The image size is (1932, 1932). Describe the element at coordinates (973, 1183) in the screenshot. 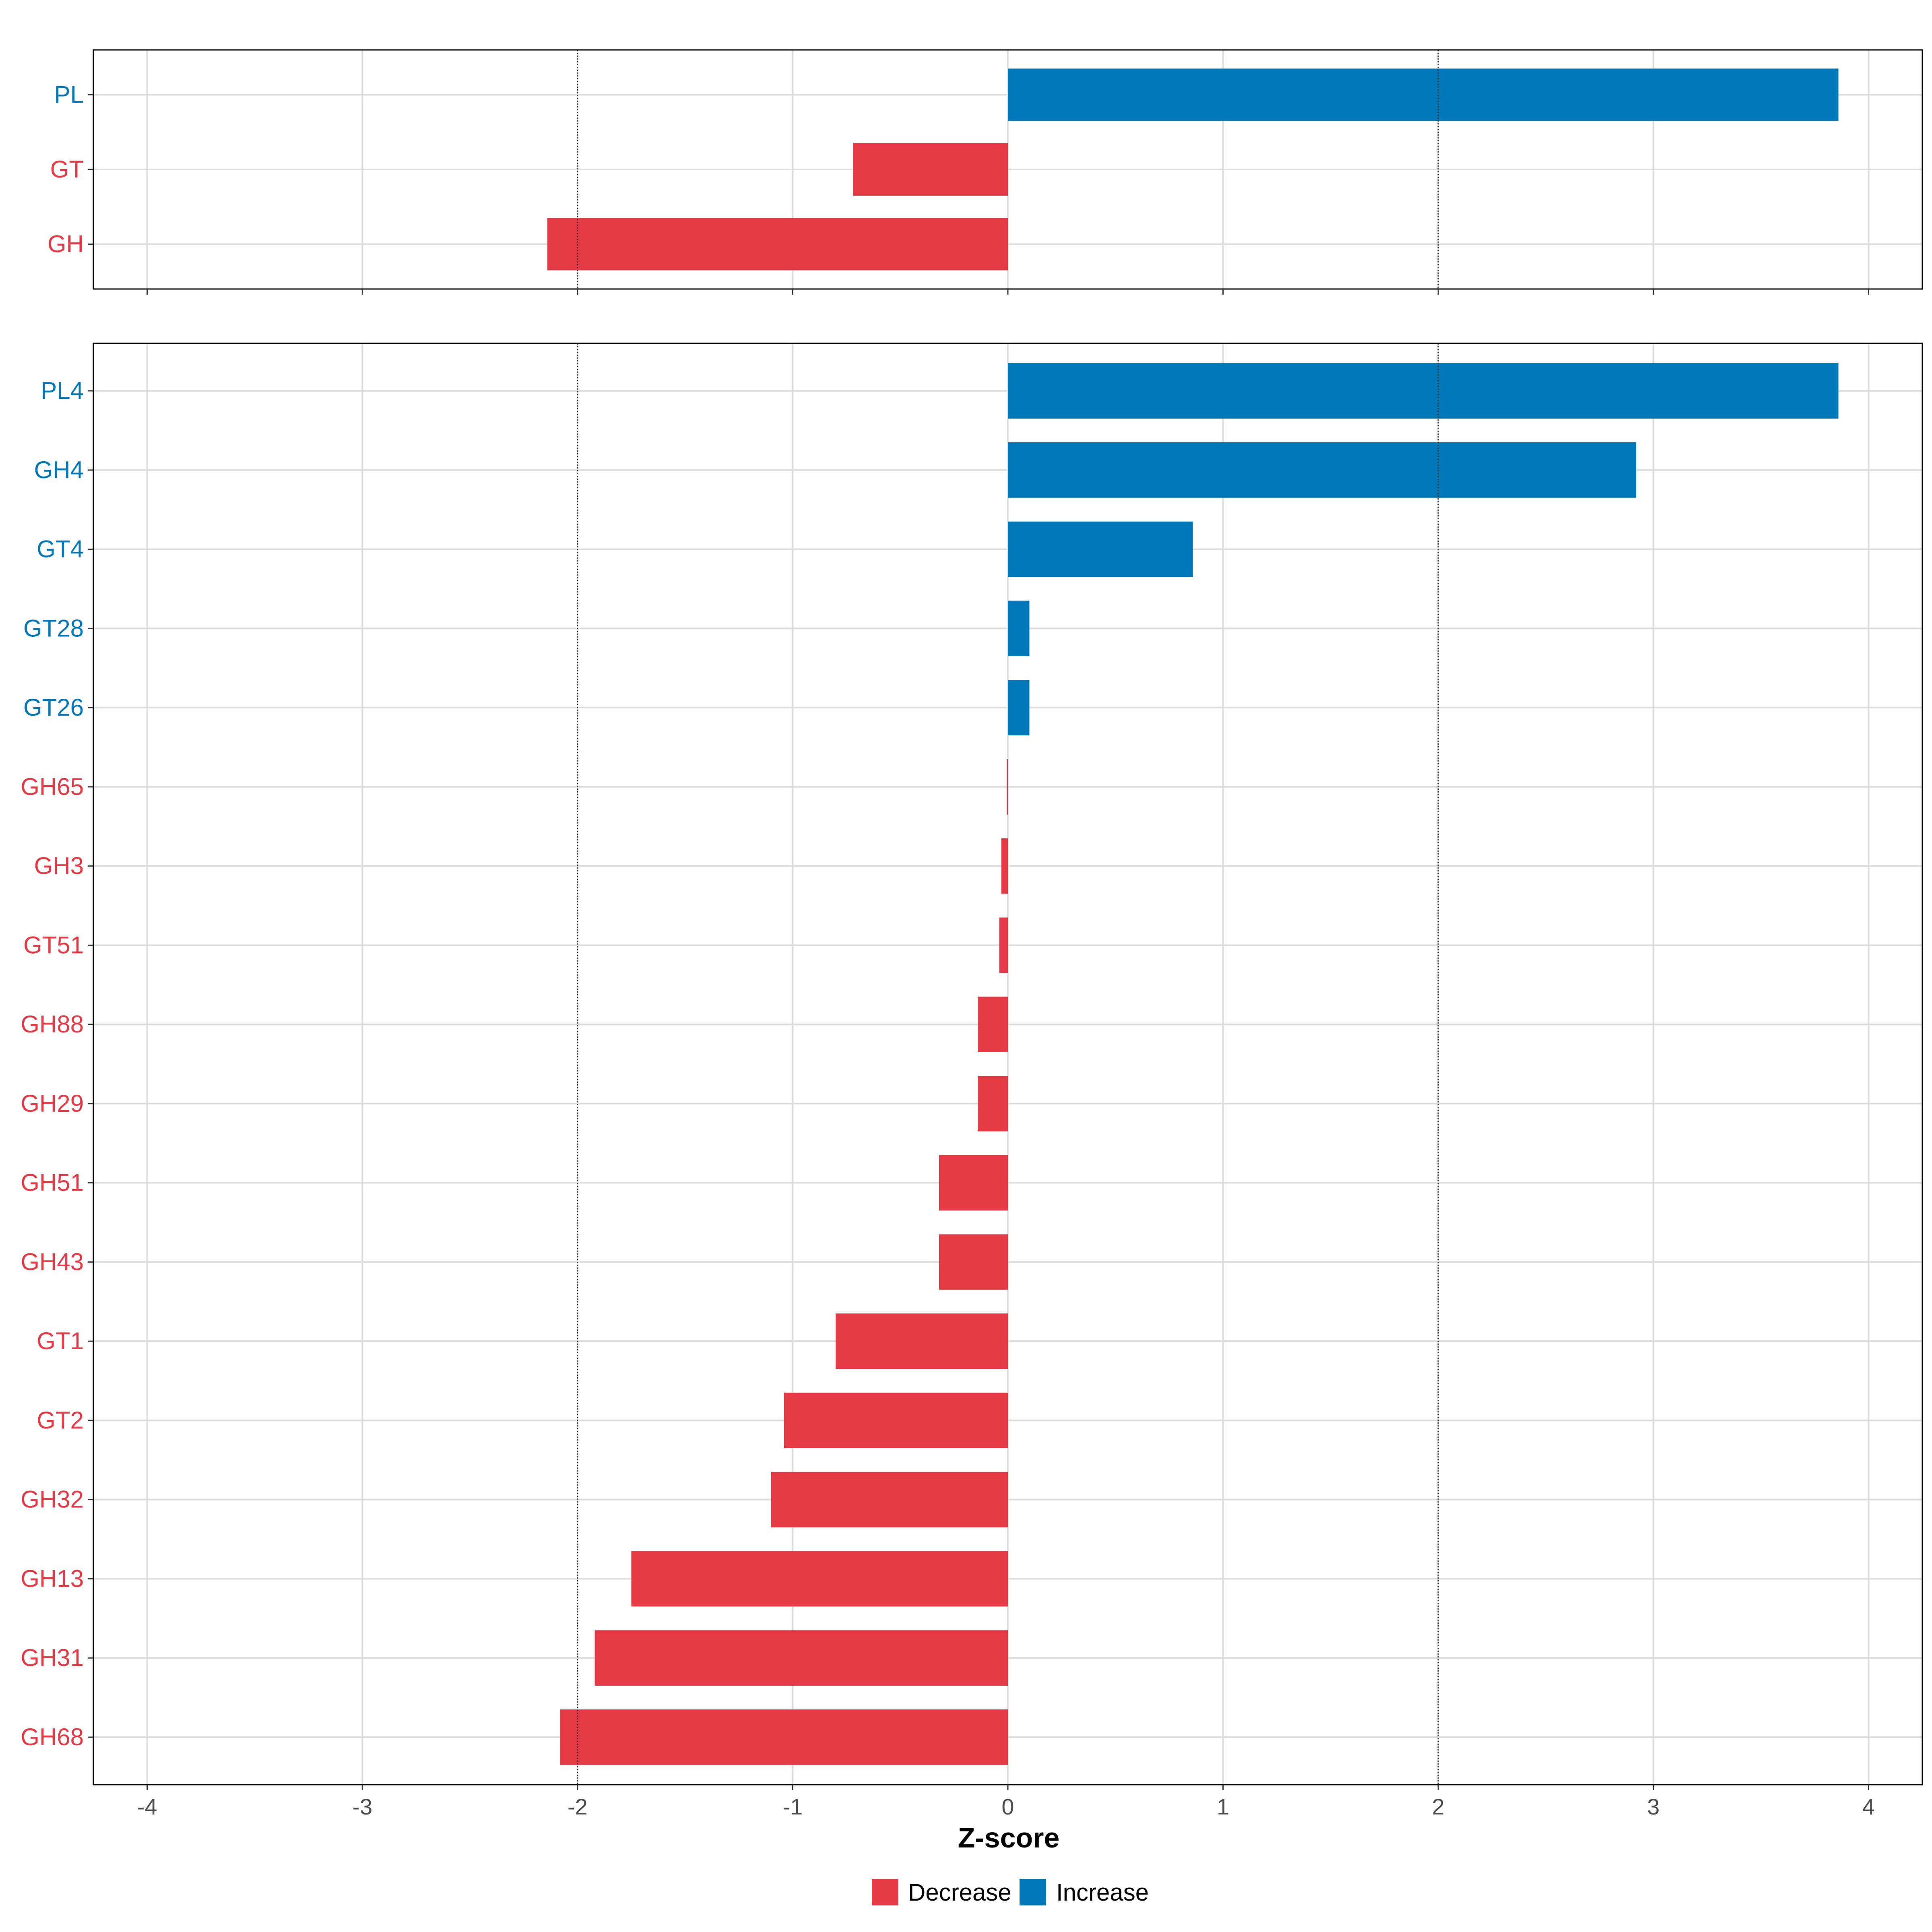

I see `bar-GH51` at that location.